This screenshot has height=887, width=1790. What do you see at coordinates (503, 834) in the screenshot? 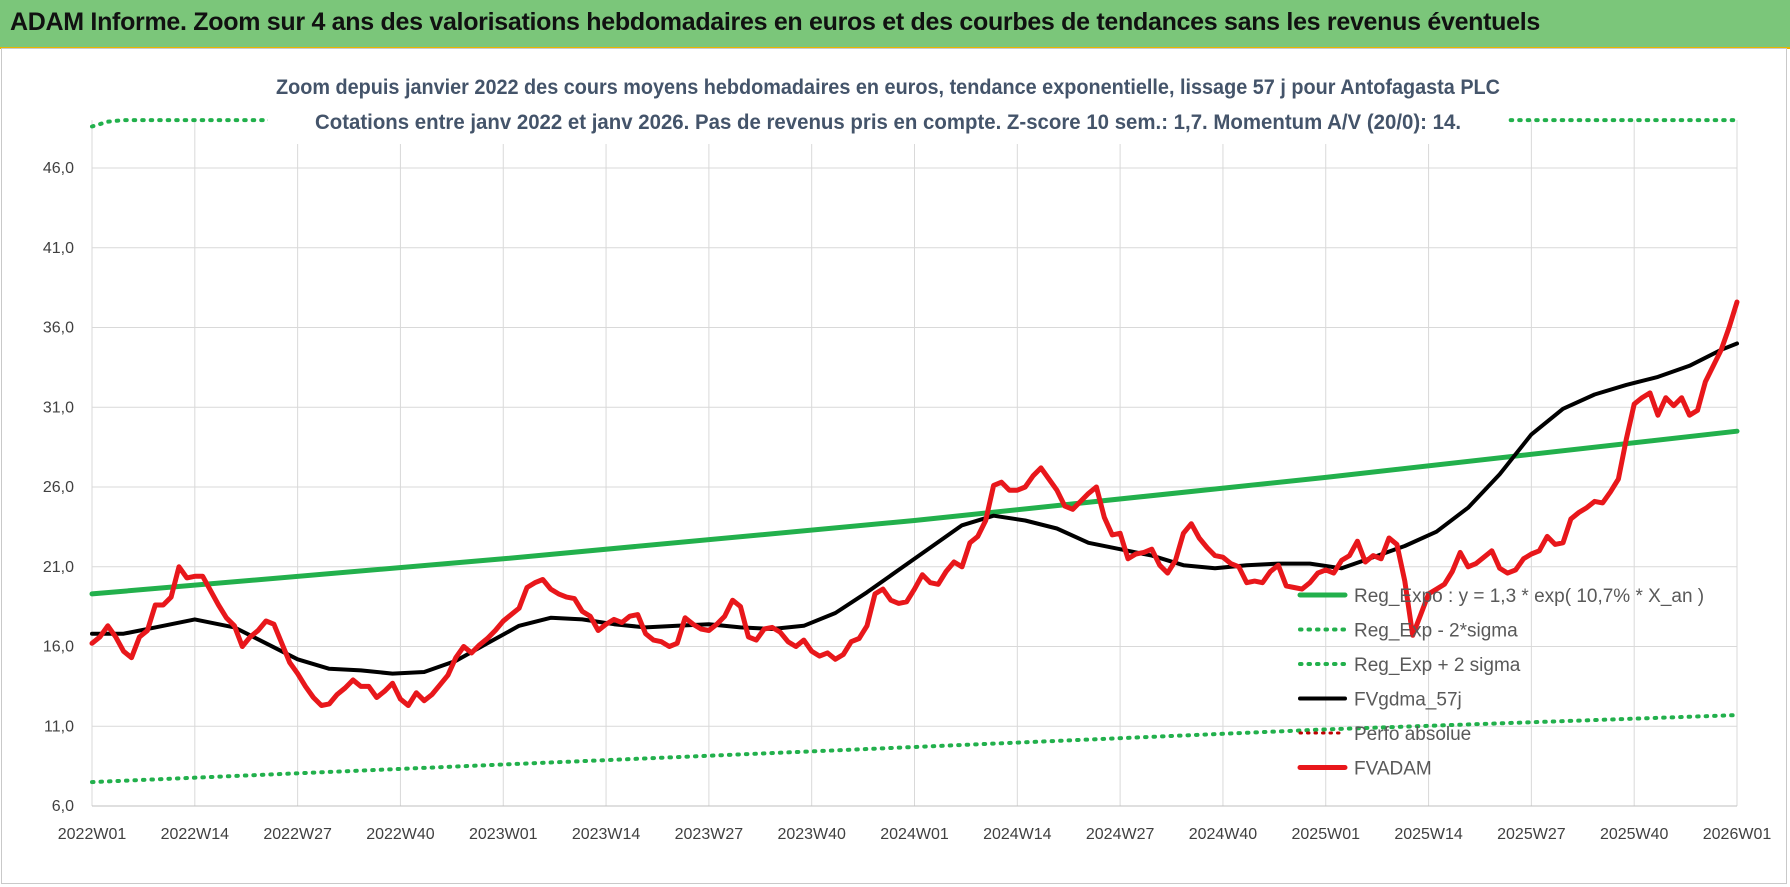
I see `x-tick-label: 2023W01` at bounding box center [503, 834].